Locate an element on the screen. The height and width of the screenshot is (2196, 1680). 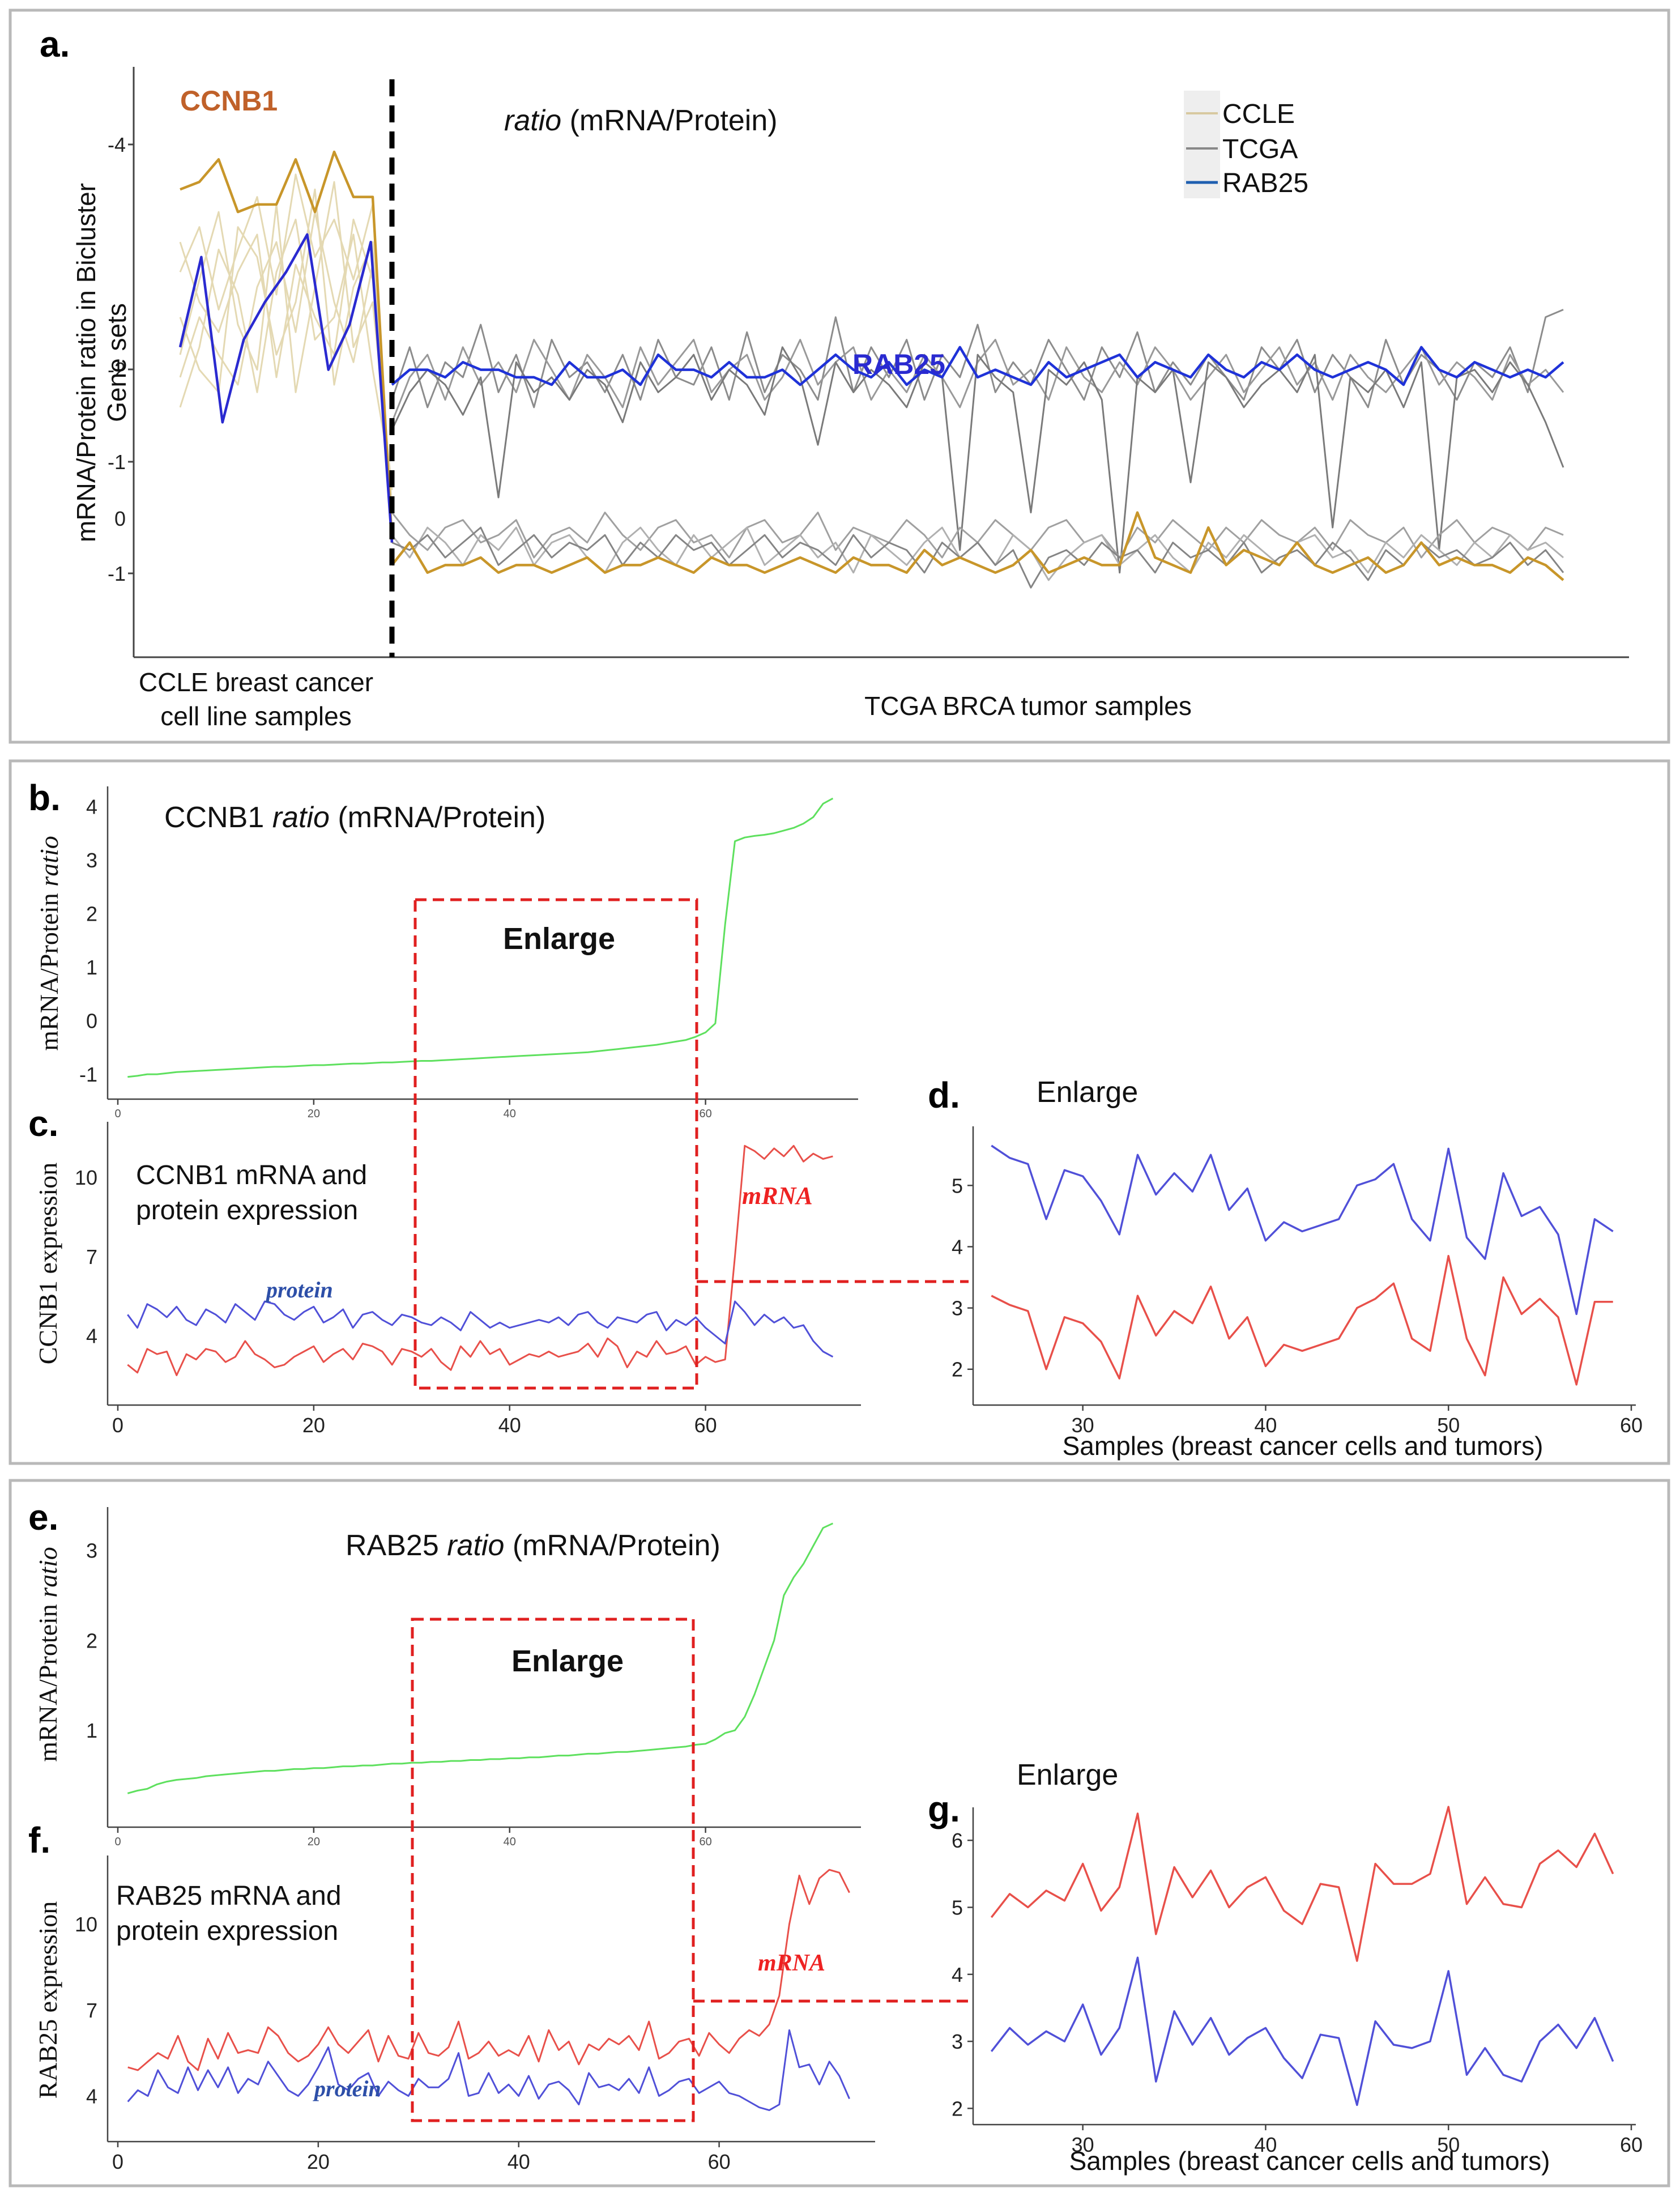
panel-e-ytick-label: 1 is located at coordinates (91, 1730).